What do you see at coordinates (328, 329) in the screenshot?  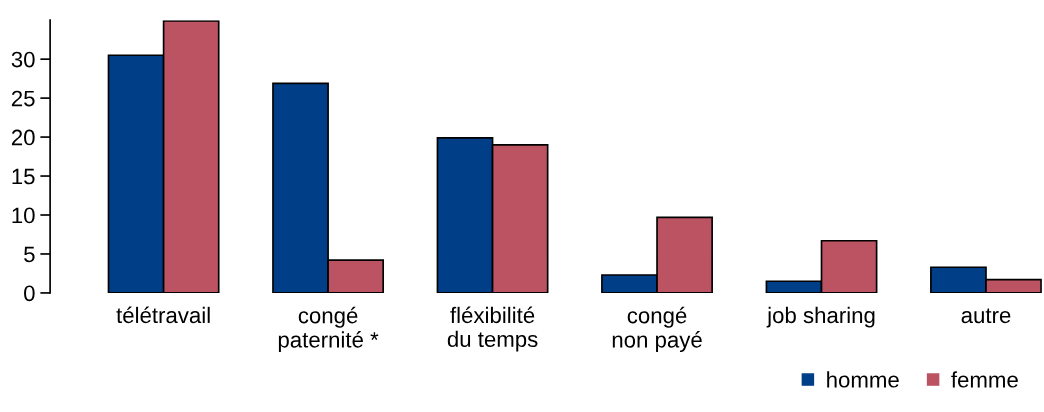 I see `x-tick-label: congé paternité *` at bounding box center [328, 329].